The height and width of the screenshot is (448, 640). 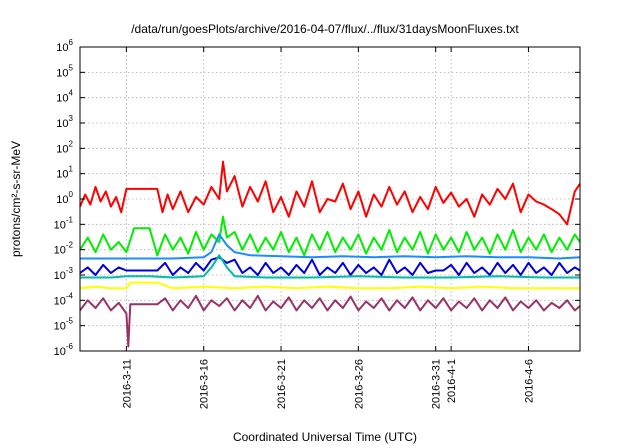 What do you see at coordinates (282, 384) in the screenshot?
I see `x-tick-label: 2016-3-21` at bounding box center [282, 384].